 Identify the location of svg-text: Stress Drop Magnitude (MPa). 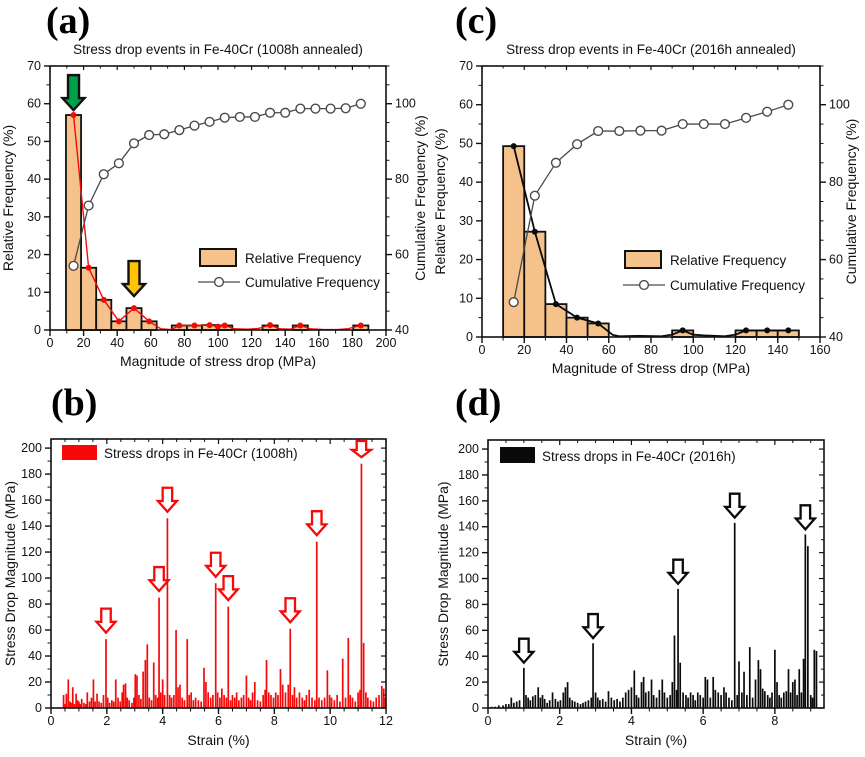
(443, 573).